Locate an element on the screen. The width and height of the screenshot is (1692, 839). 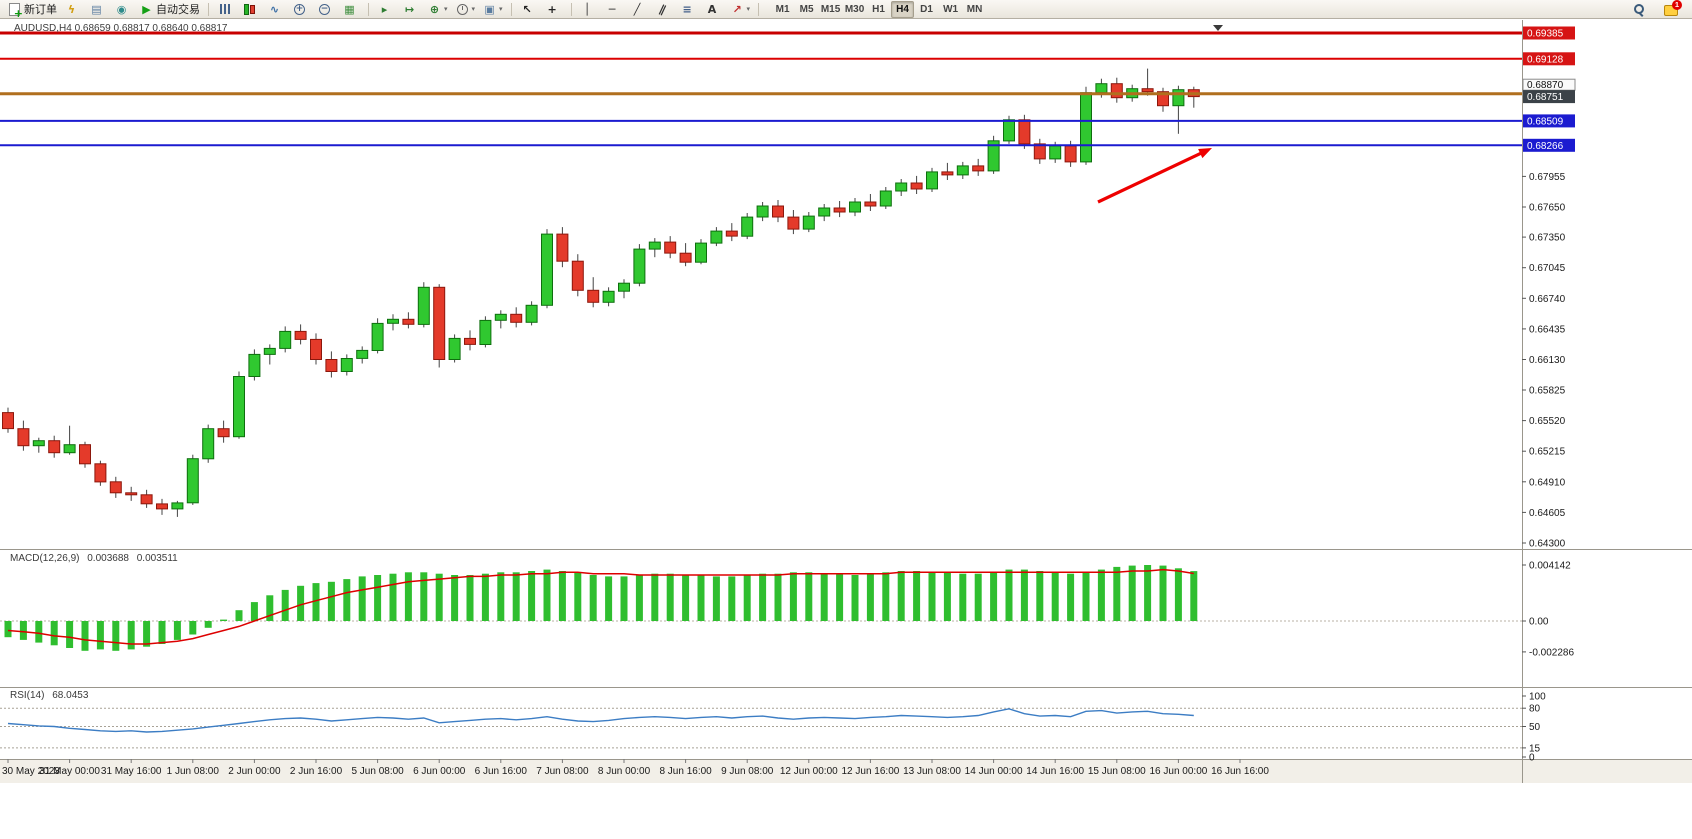
auto-trading-button: ▶ 自动交易 is located at coordinates (169, 9).